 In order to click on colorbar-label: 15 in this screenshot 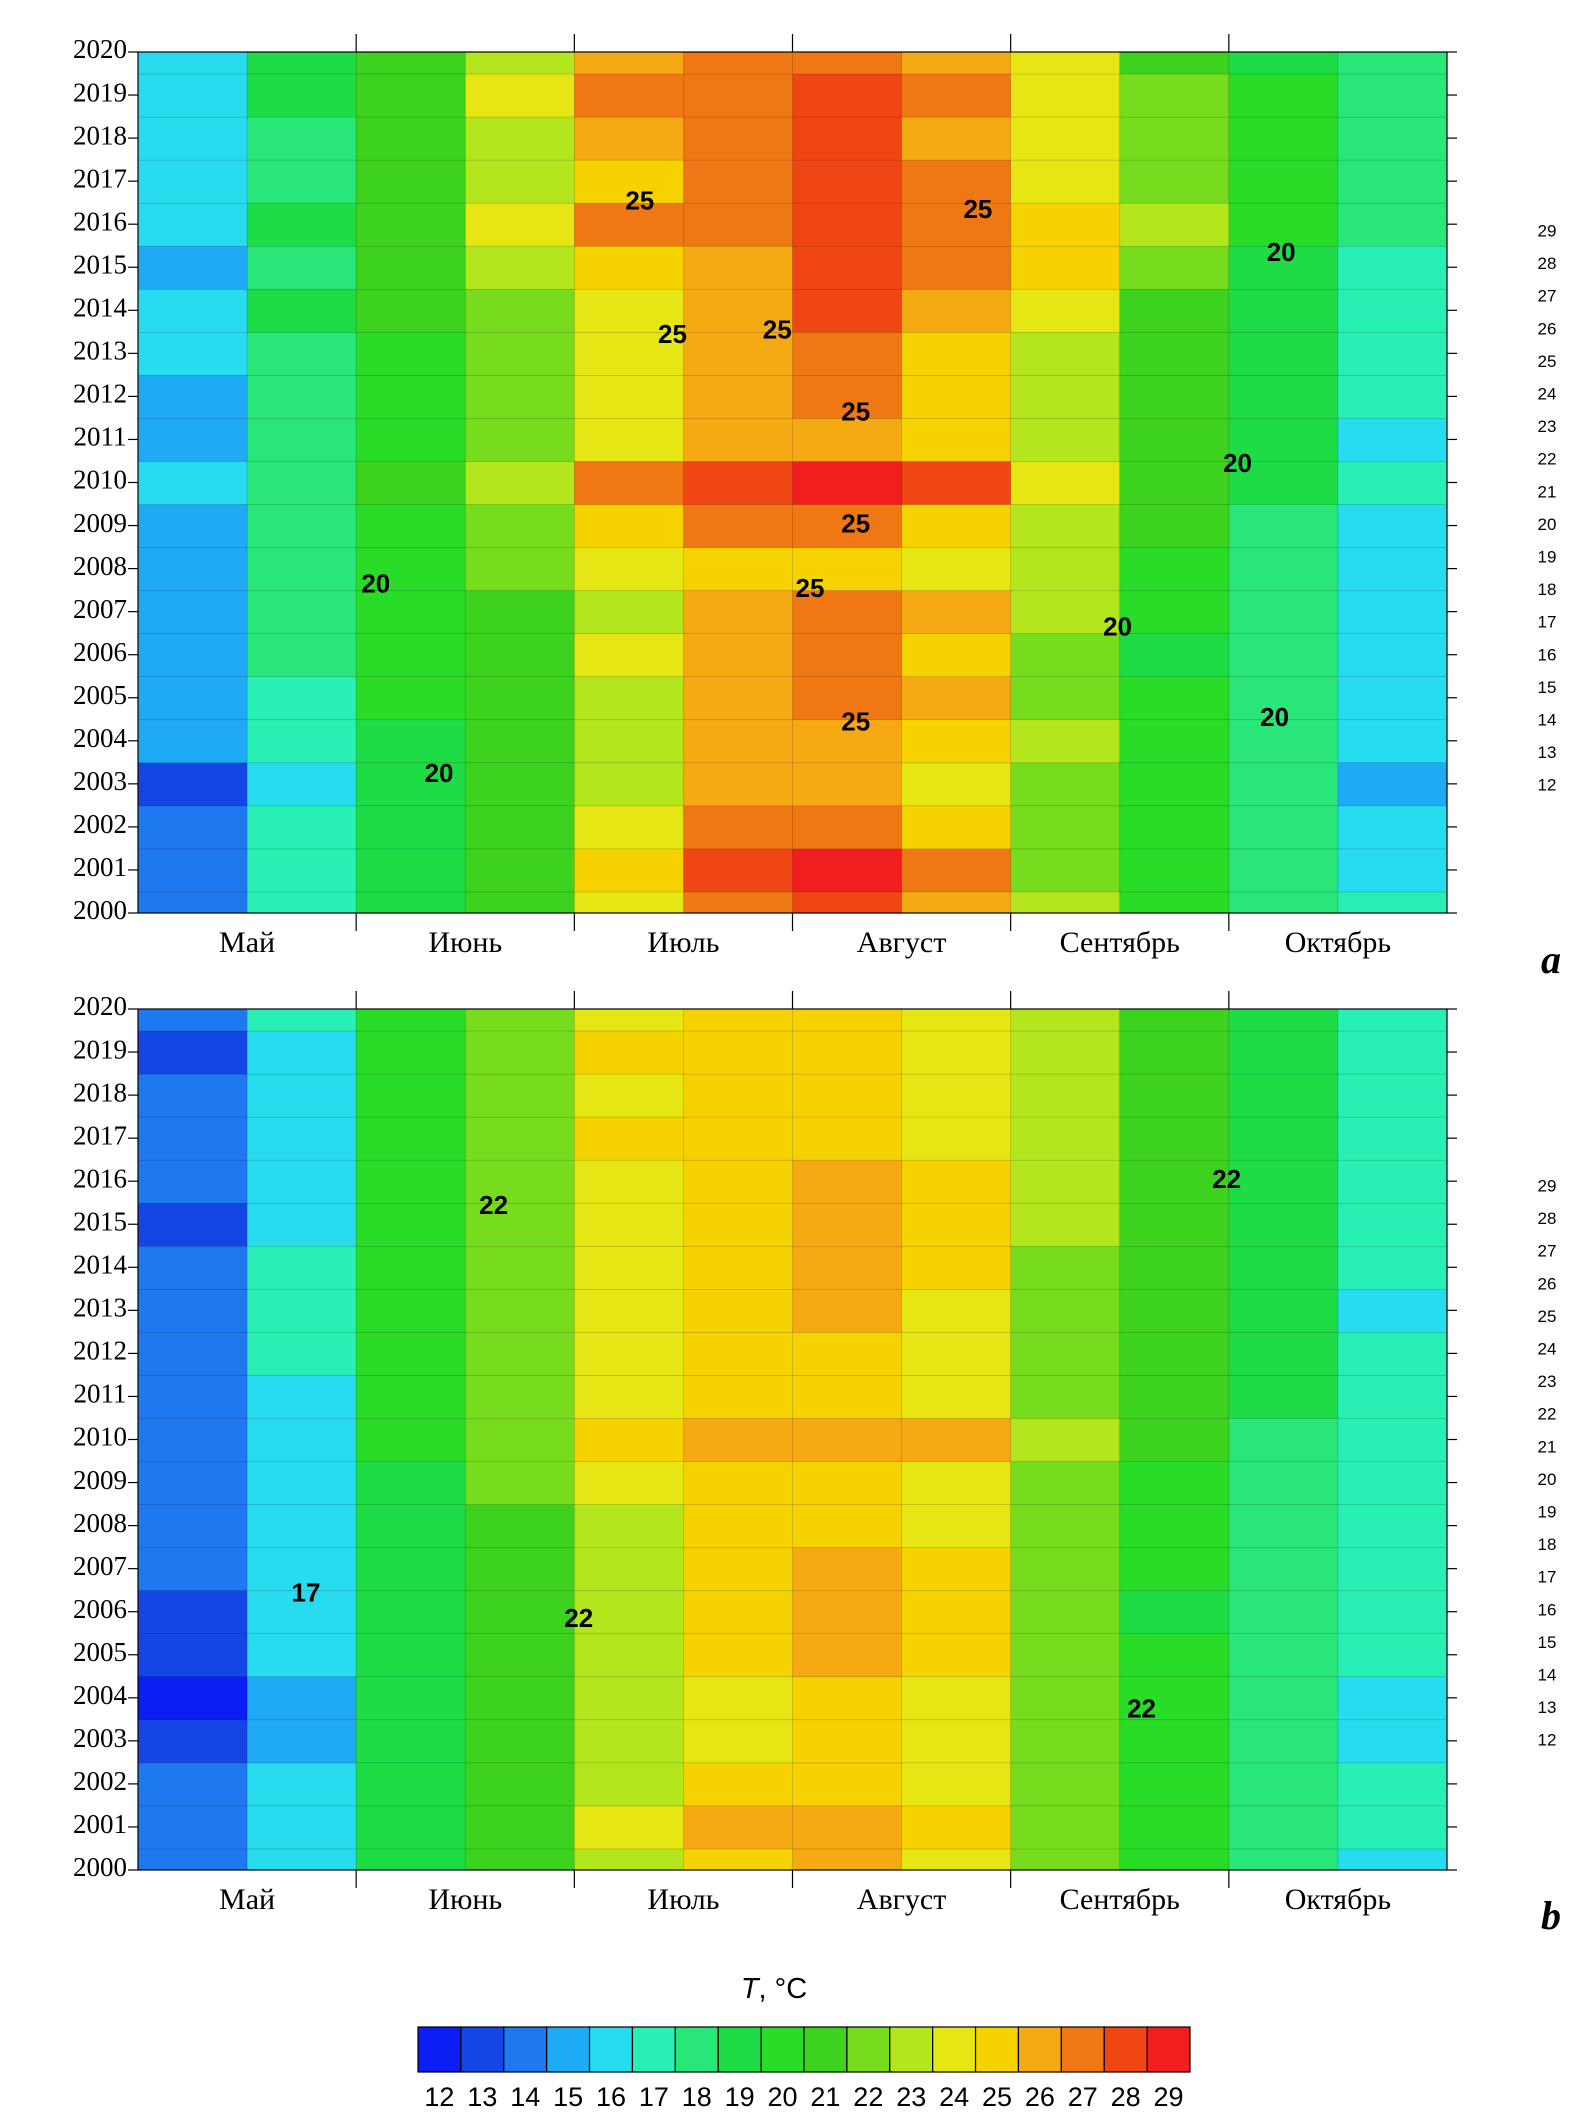, I will do `click(568, 2097)`.